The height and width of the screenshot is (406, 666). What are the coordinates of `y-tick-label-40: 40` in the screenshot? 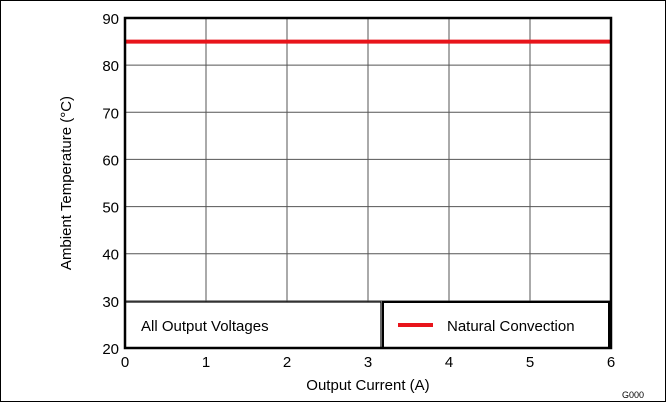 It's located at (110, 255).